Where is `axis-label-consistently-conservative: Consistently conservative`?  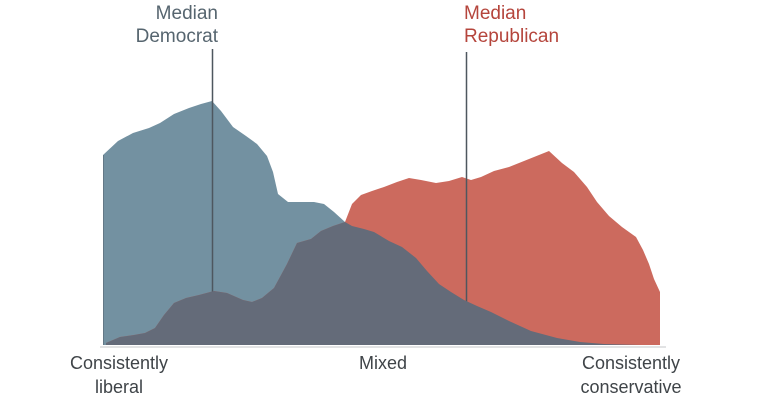
axis-label-consistently-conservative: Consistently conservative is located at coordinates (631, 375).